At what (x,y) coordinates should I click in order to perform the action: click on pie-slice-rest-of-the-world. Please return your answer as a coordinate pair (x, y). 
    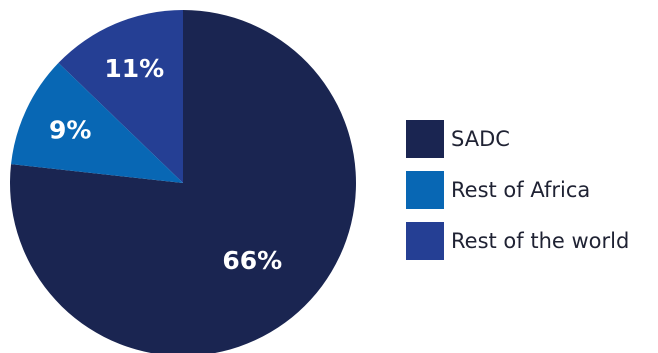
    Looking at the image, I should click on (121, 96).